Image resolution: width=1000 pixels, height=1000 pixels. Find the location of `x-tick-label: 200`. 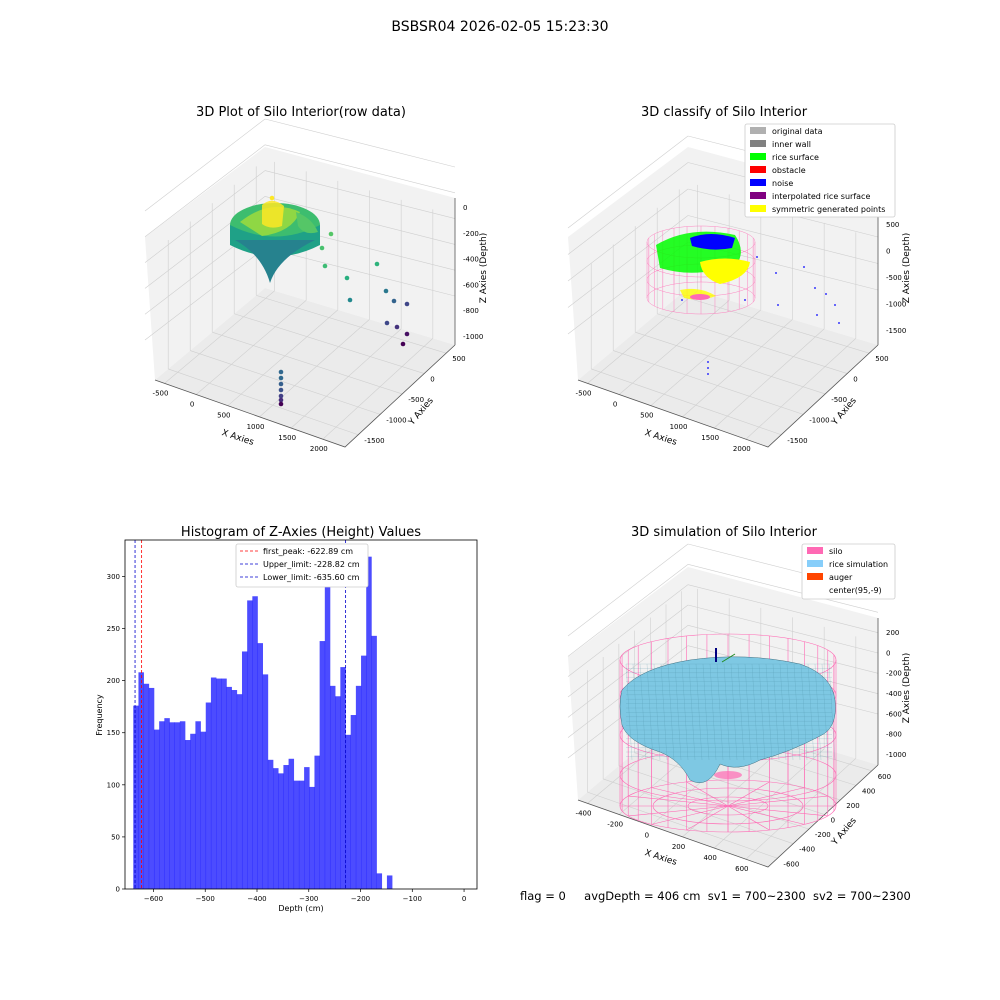

x-tick-label: 200 is located at coordinates (678, 847).